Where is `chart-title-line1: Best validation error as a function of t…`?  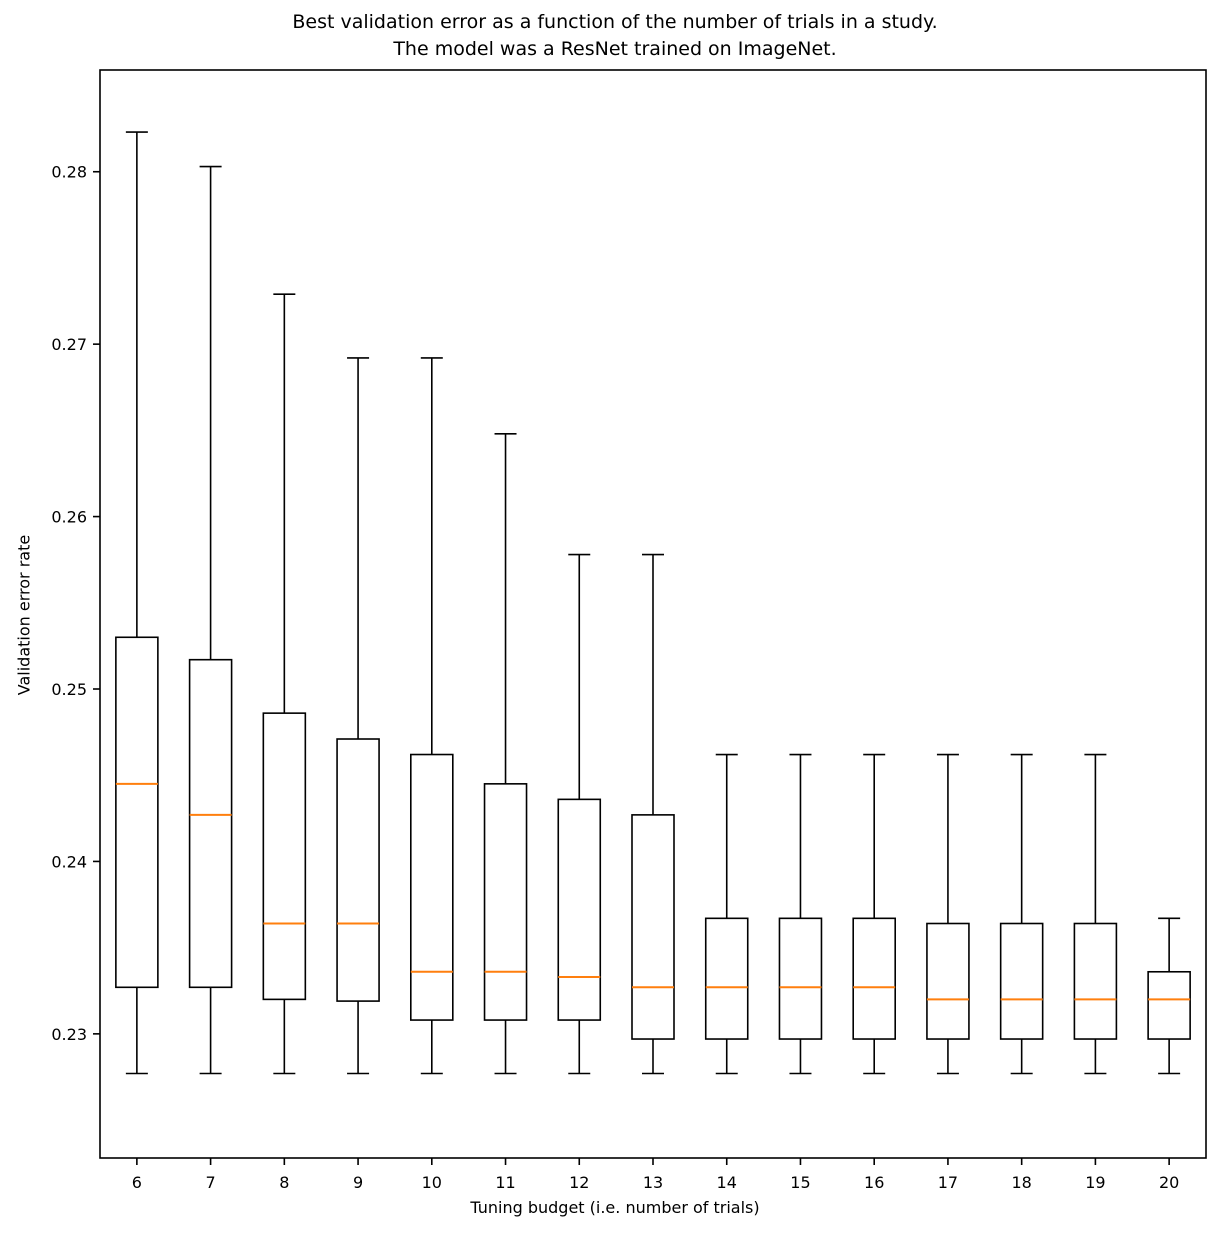 chart-title-line1: Best validation error as a function of t… is located at coordinates (615, 22).